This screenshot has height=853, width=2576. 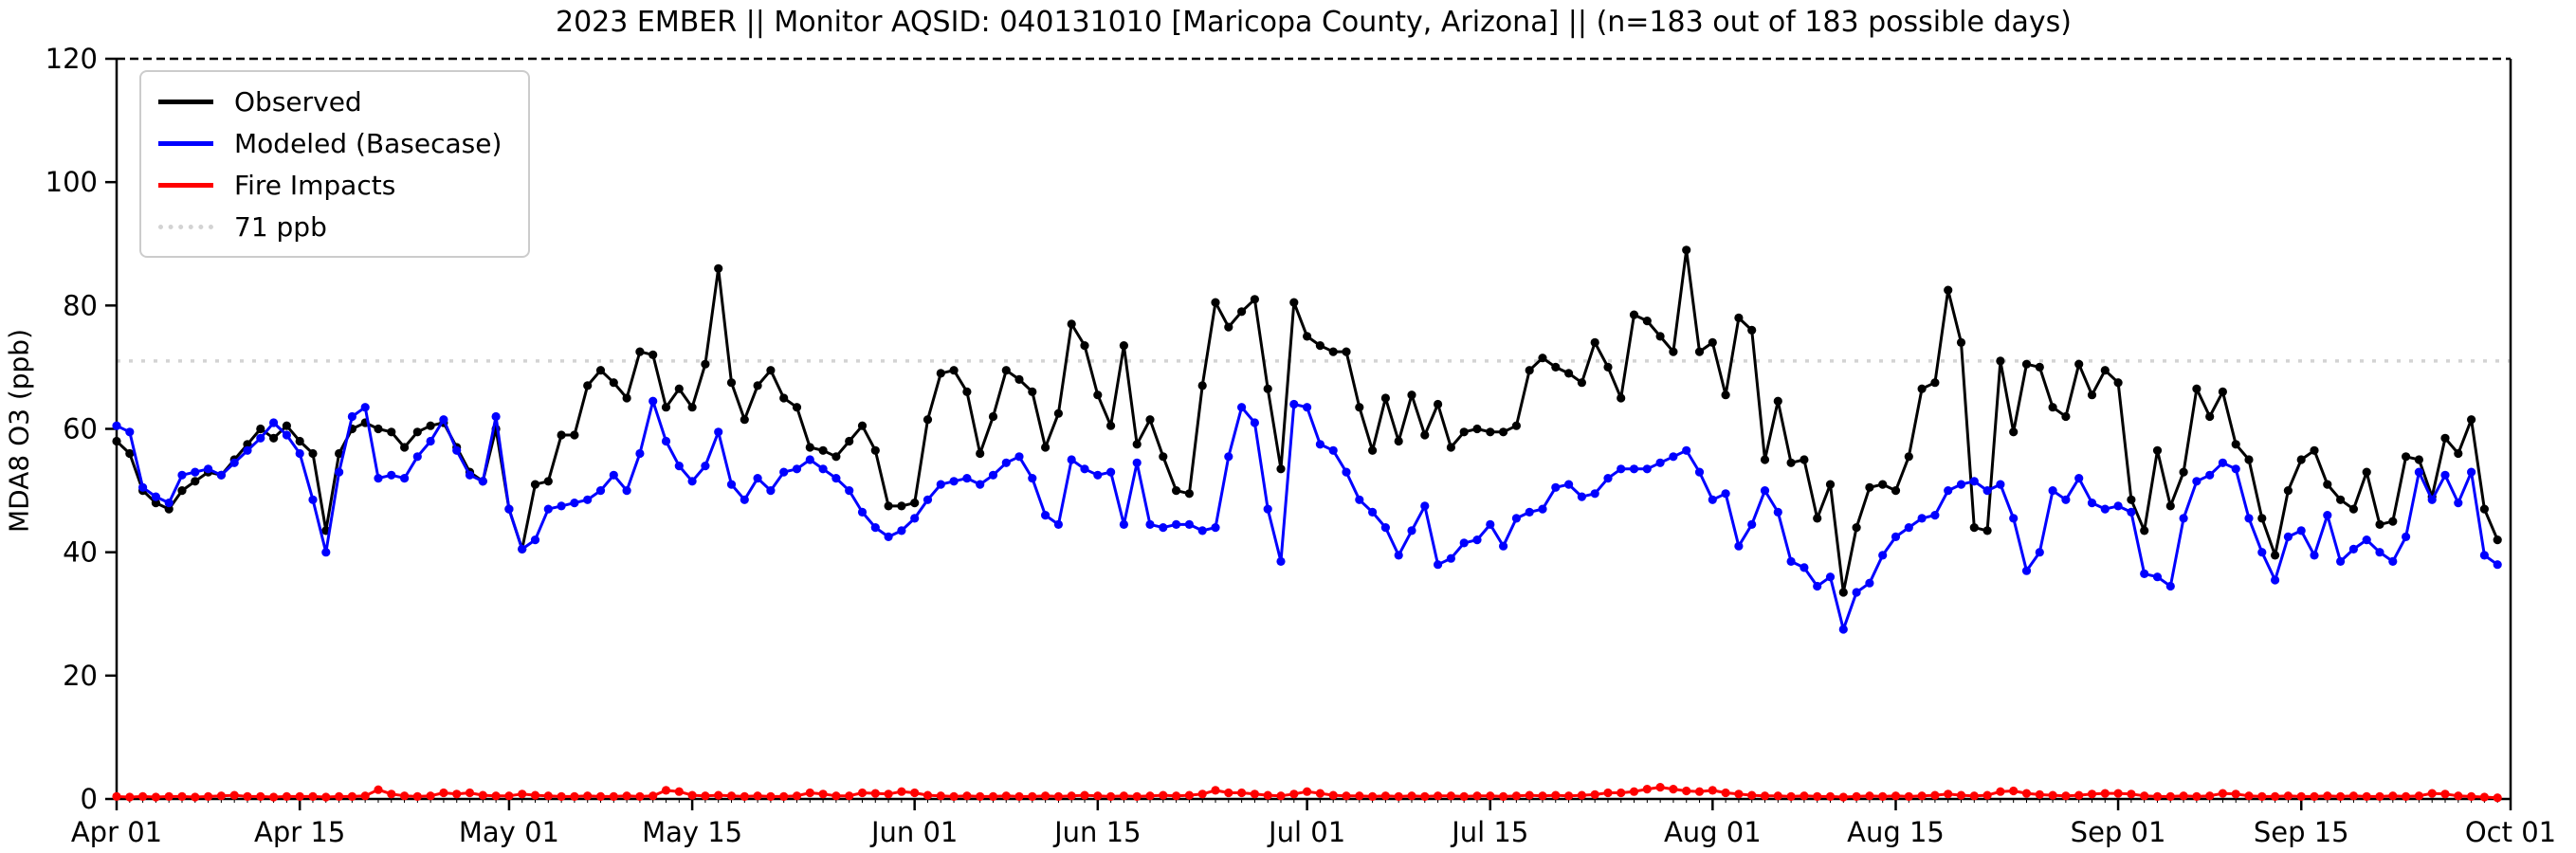 I want to click on svg-text: May 01, so click(x=509, y=832).